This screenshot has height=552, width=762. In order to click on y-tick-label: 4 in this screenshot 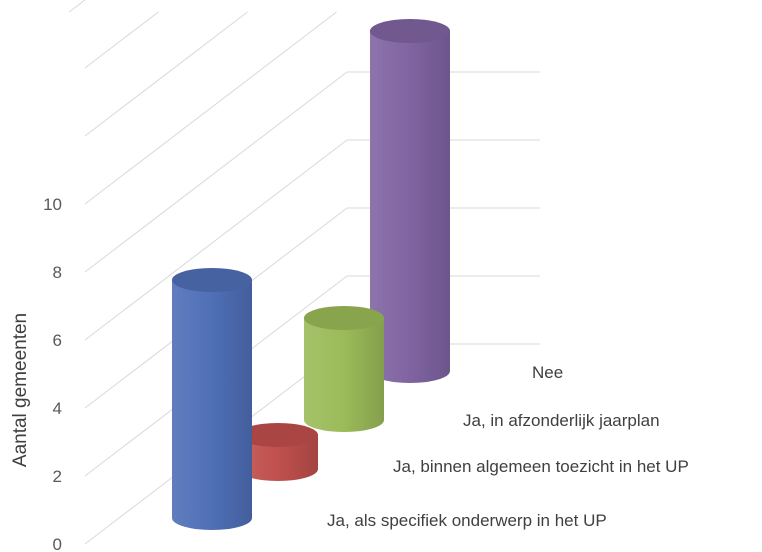, I will do `click(57, 408)`.